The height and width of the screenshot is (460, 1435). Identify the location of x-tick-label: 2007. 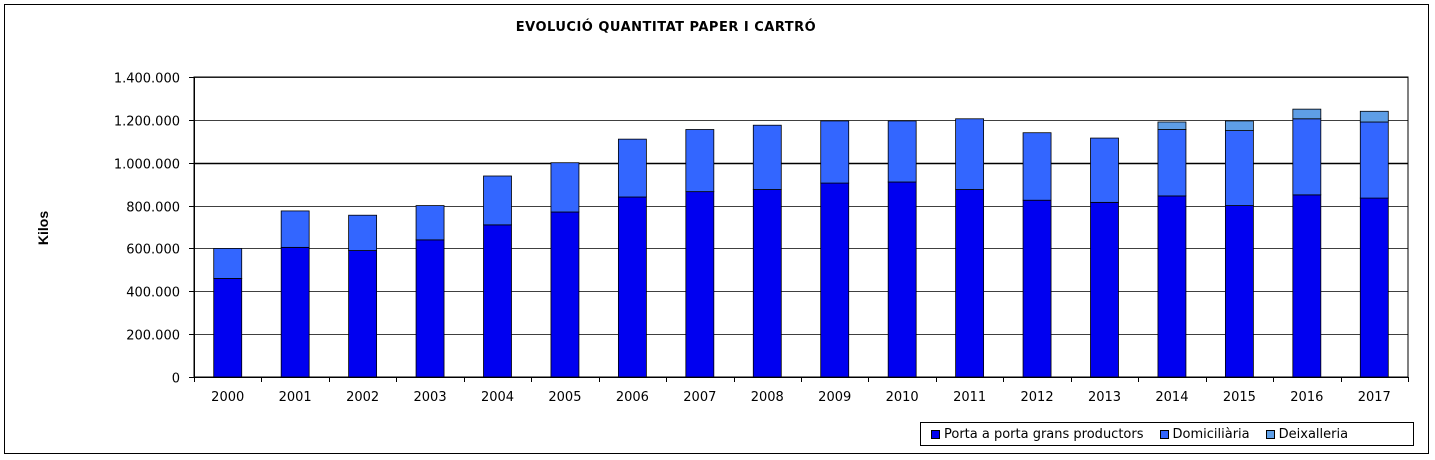
(699, 397).